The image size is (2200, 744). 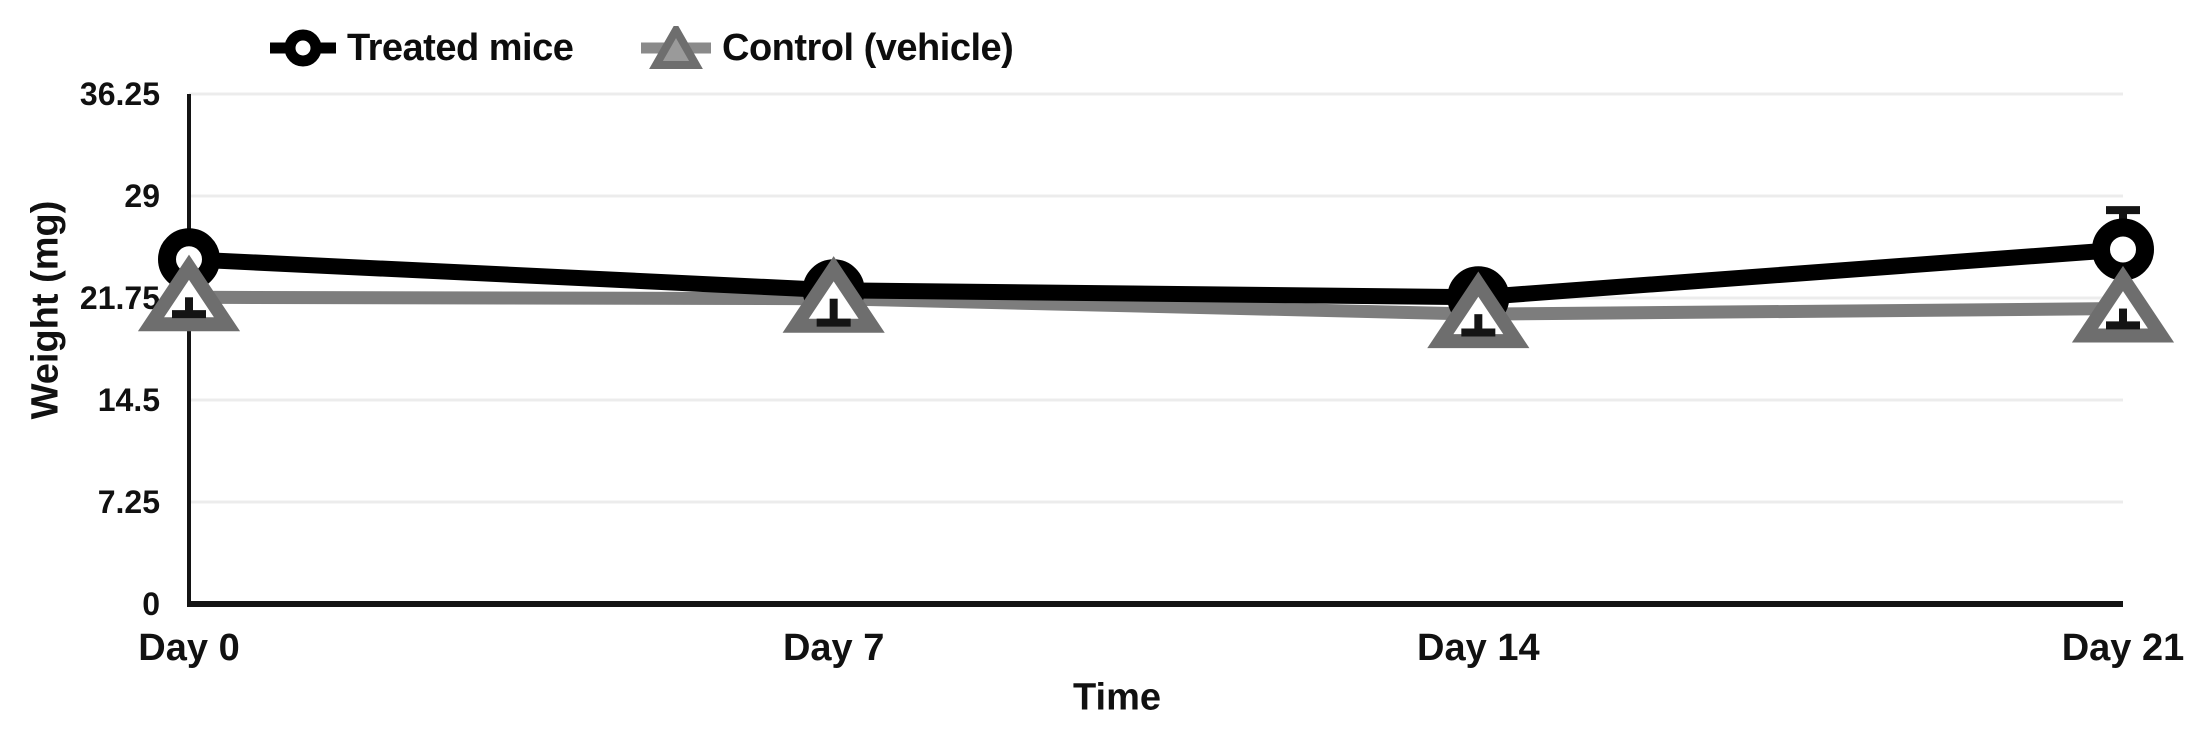 I want to click on legend-item-treated-mice: Treated mice, so click(x=422, y=48).